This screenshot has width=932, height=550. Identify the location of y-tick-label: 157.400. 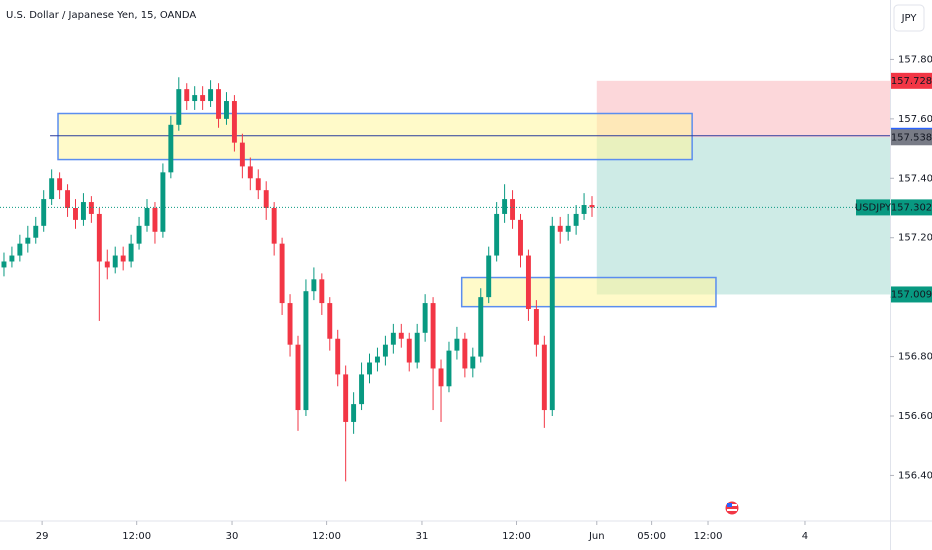
(915, 178).